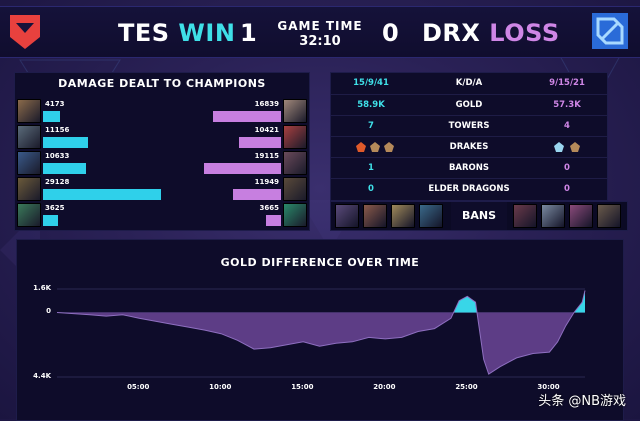 The height and width of the screenshot is (421, 640). Describe the element at coordinates (519, 301) in the screenshot. I see `gold-area-positive` at that location.